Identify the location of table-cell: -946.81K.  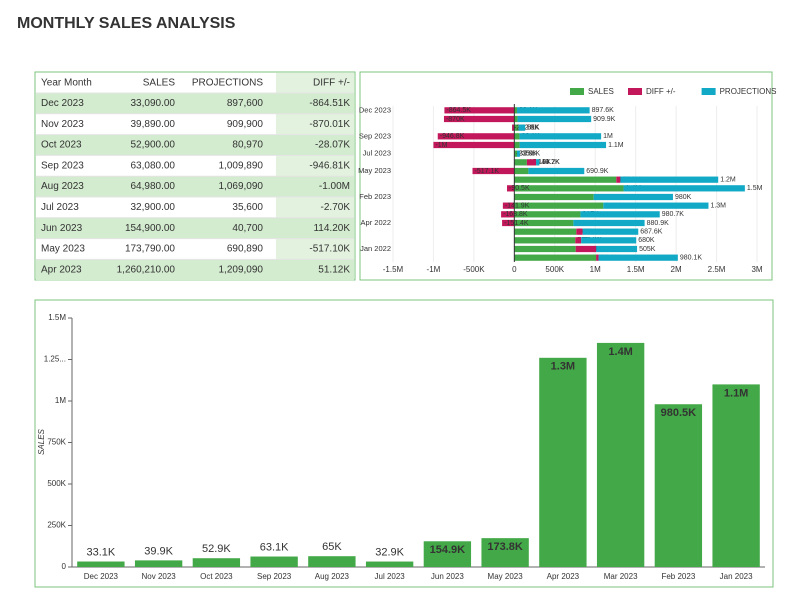
(329, 165).